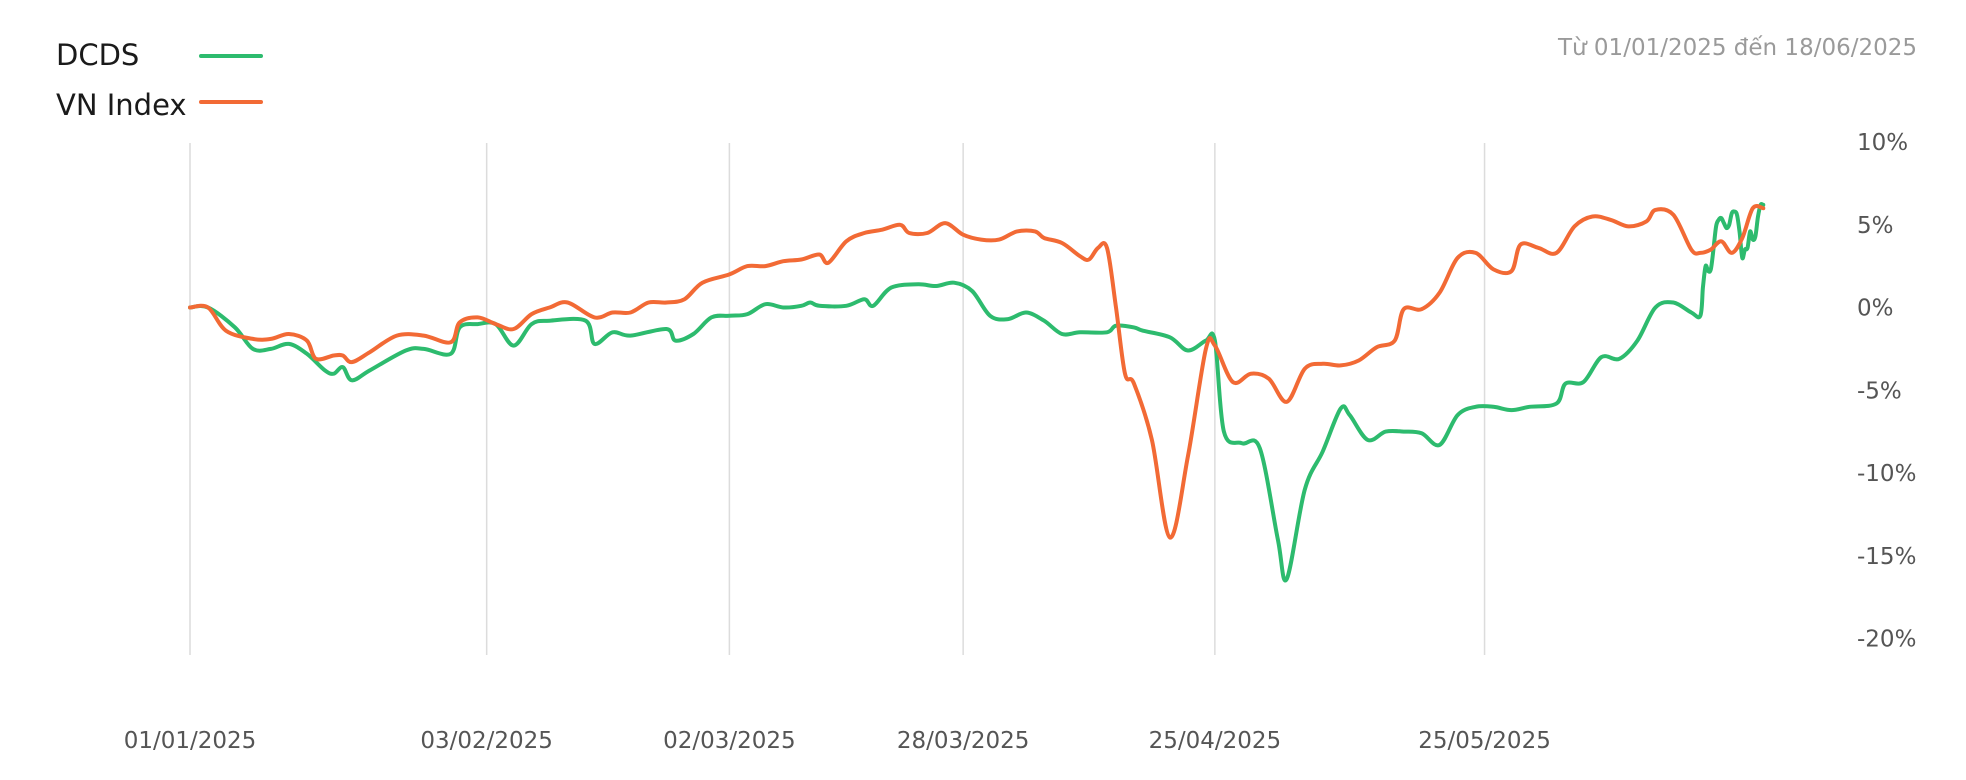 This screenshot has height=780, width=1966. Describe the element at coordinates (97, 55) in the screenshot. I see `legend-label-dcds: DCDS` at that location.